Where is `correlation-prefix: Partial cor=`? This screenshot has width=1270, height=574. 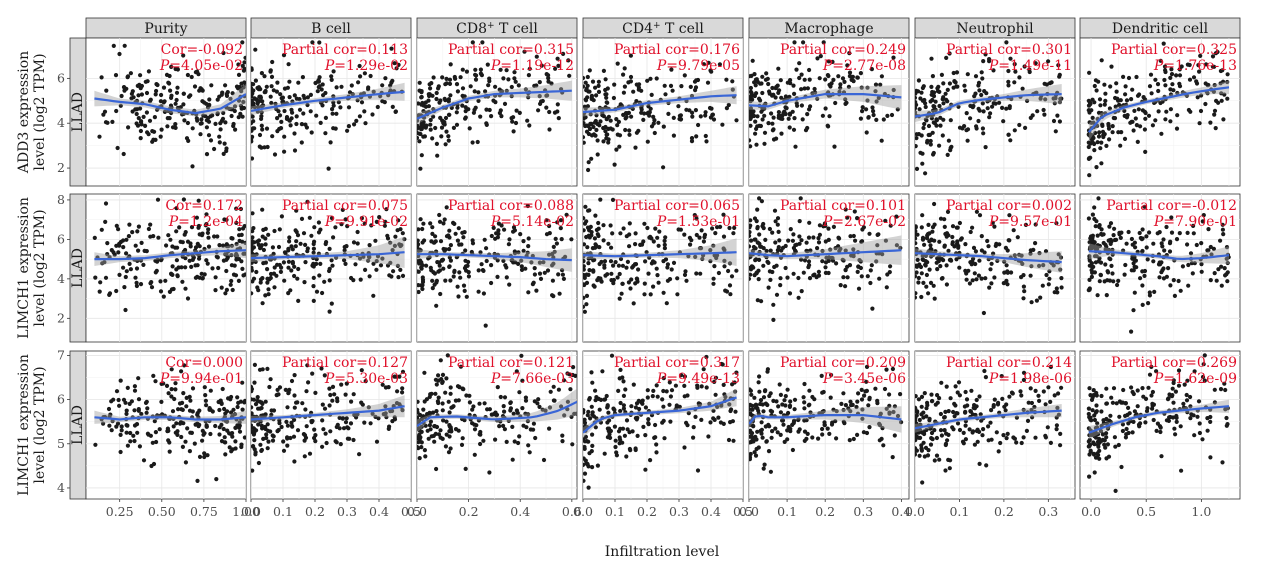
correlation-prefix: Partial cor= is located at coordinates (657, 50).